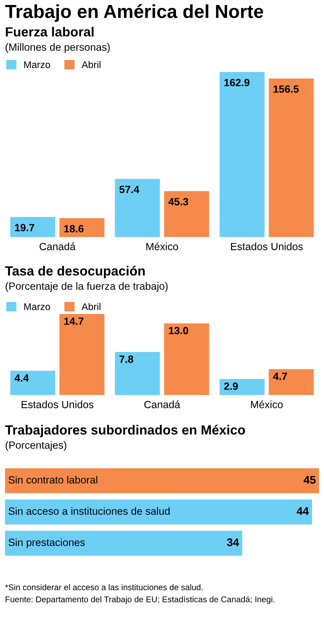 The width and height of the screenshot is (324, 620). What do you see at coordinates (103, 587) in the screenshot?
I see `text: *Sin considerar el acceso a las instituciones de salud.` at bounding box center [103, 587].